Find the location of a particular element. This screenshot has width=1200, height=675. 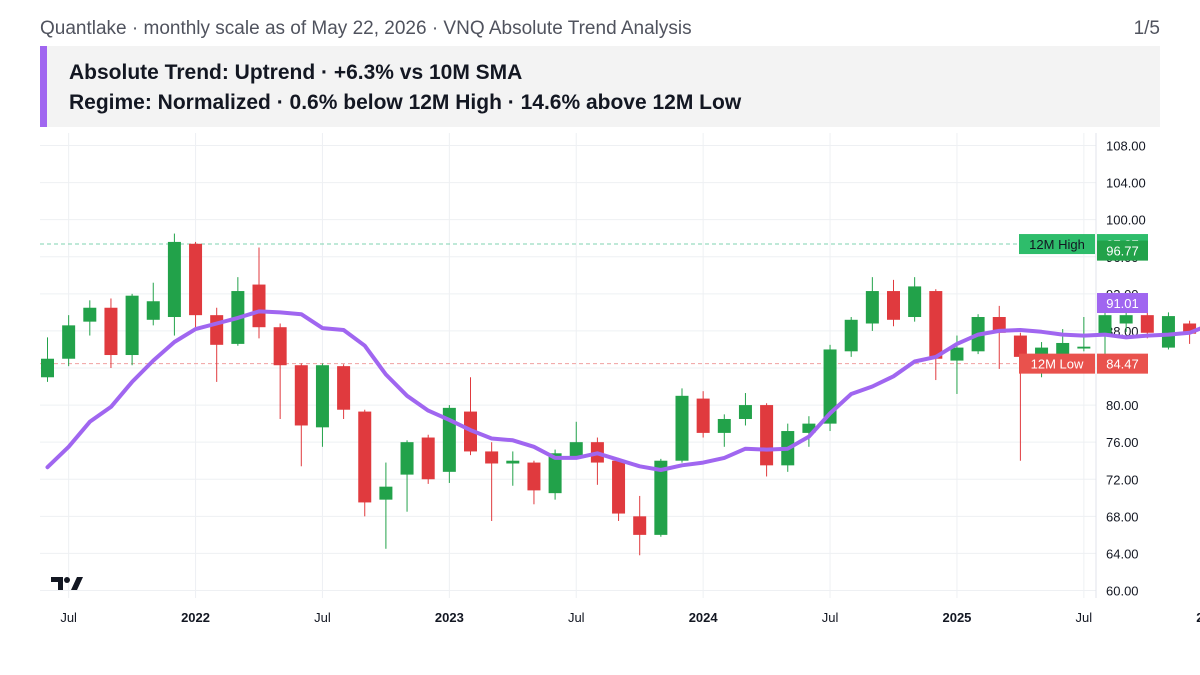

low-12m-label-text: 12M Low is located at coordinates (1057, 364).